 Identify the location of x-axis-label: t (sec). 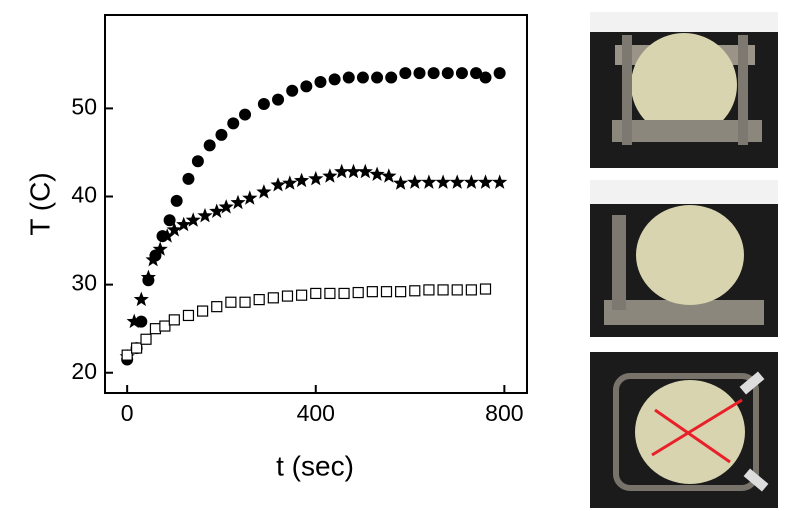
(315, 465).